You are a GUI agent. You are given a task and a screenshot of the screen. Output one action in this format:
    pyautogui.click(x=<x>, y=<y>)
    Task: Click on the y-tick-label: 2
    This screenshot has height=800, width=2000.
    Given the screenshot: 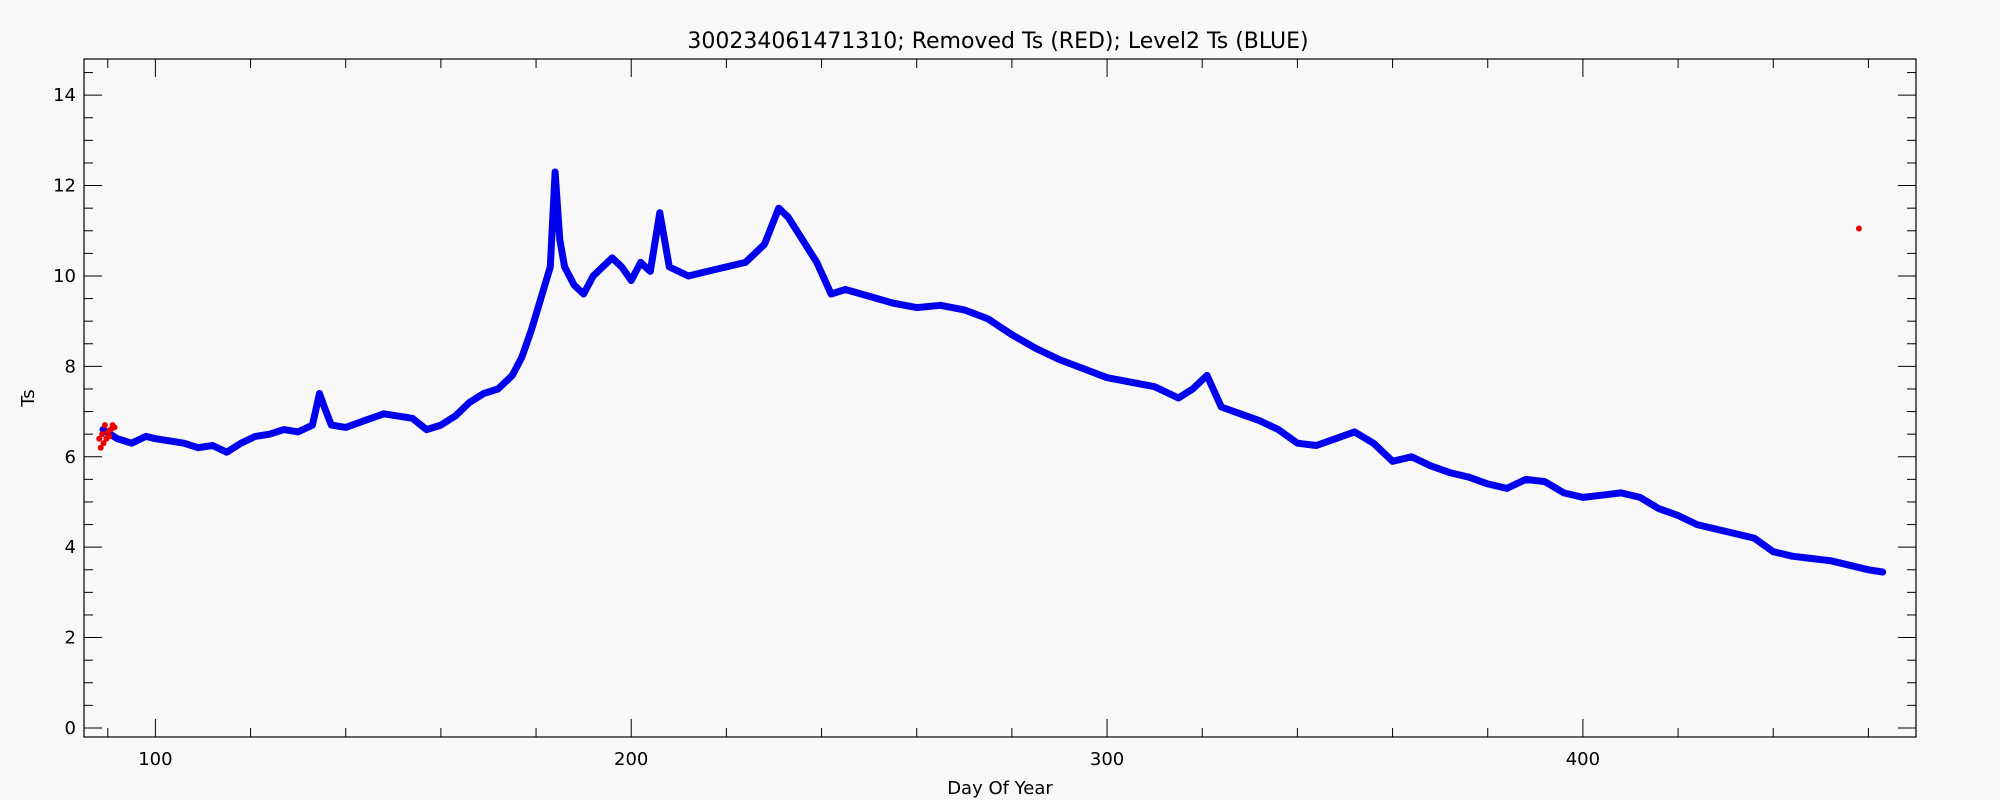 What is the action you would take?
    pyautogui.click(x=70, y=638)
    